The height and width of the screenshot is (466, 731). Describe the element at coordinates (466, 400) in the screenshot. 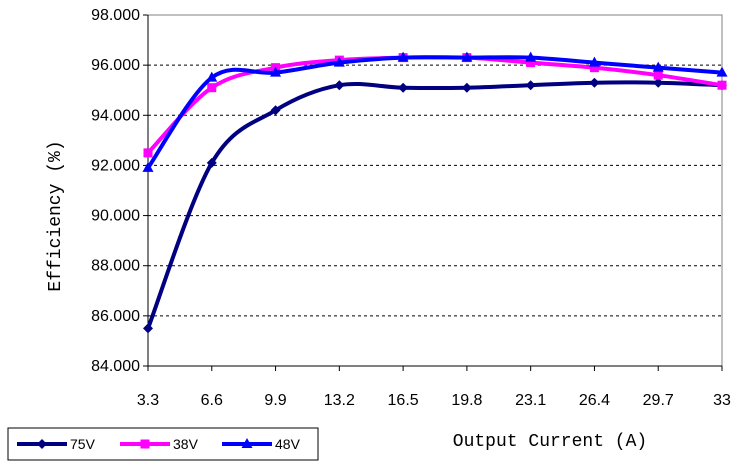

I see `x-tick-label: 19.8` at that location.